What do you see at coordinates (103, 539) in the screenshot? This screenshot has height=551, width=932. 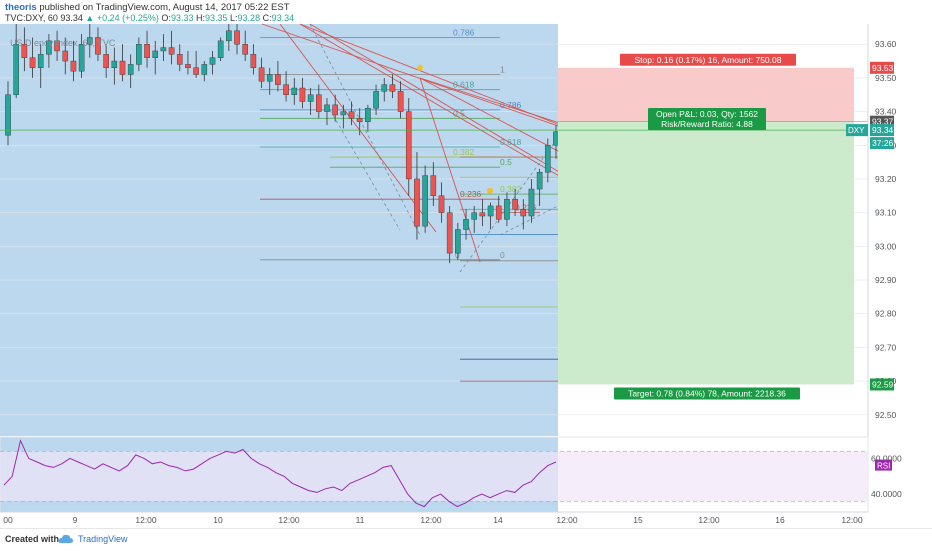 I see `tradingview-brand: TradingView` at bounding box center [103, 539].